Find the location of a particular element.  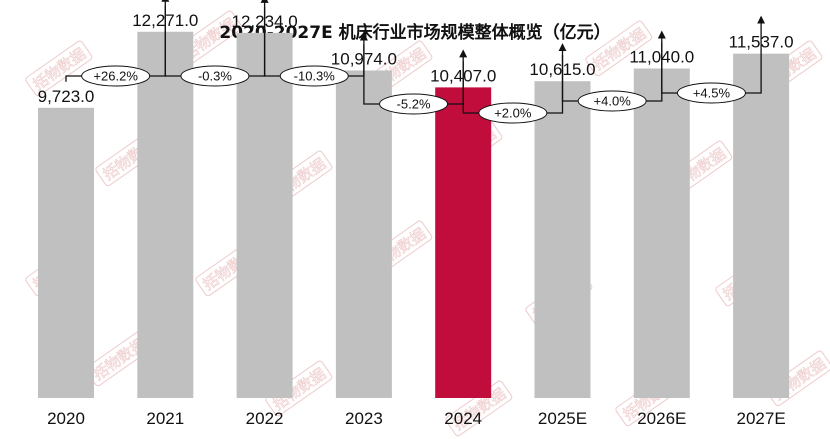

bar-2023 is located at coordinates (363, 234).